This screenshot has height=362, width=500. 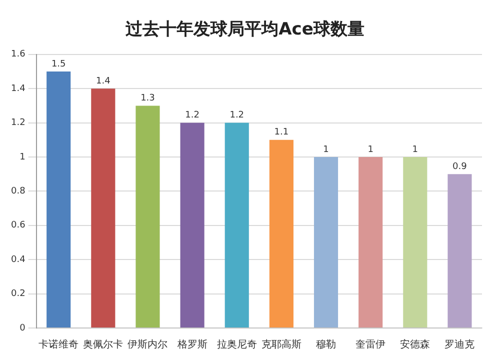 I want to click on x-tick-label: 穆勒, so click(x=326, y=344).